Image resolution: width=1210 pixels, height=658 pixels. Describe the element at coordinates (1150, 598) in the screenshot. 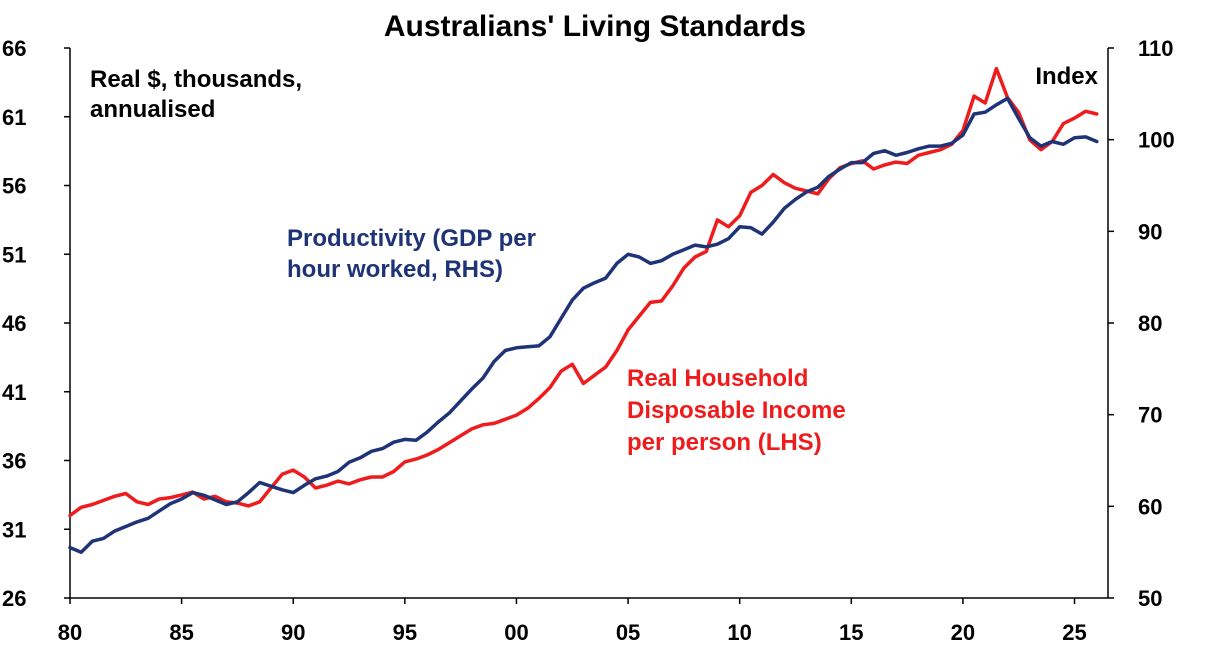

I see `right-tick-label: 50` at that location.